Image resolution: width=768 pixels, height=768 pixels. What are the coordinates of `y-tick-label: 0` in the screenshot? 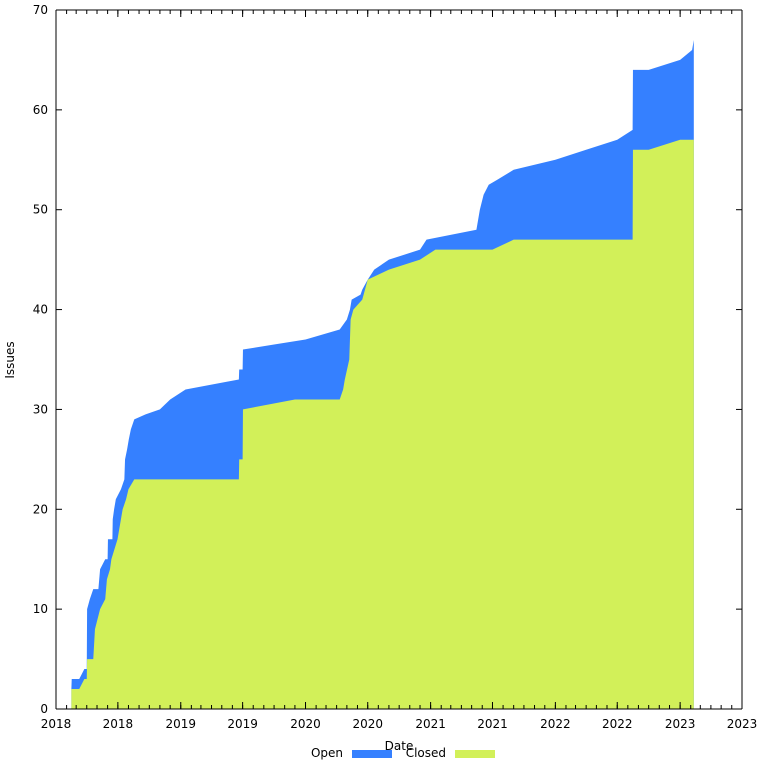 It's located at (44, 709).